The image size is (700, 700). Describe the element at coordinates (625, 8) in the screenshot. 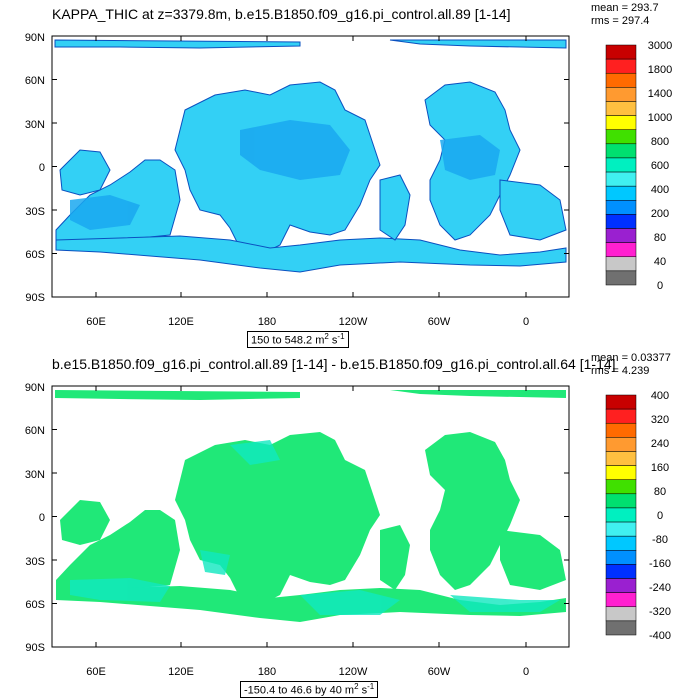

I see `top-mean: mean = 293.7` at that location.